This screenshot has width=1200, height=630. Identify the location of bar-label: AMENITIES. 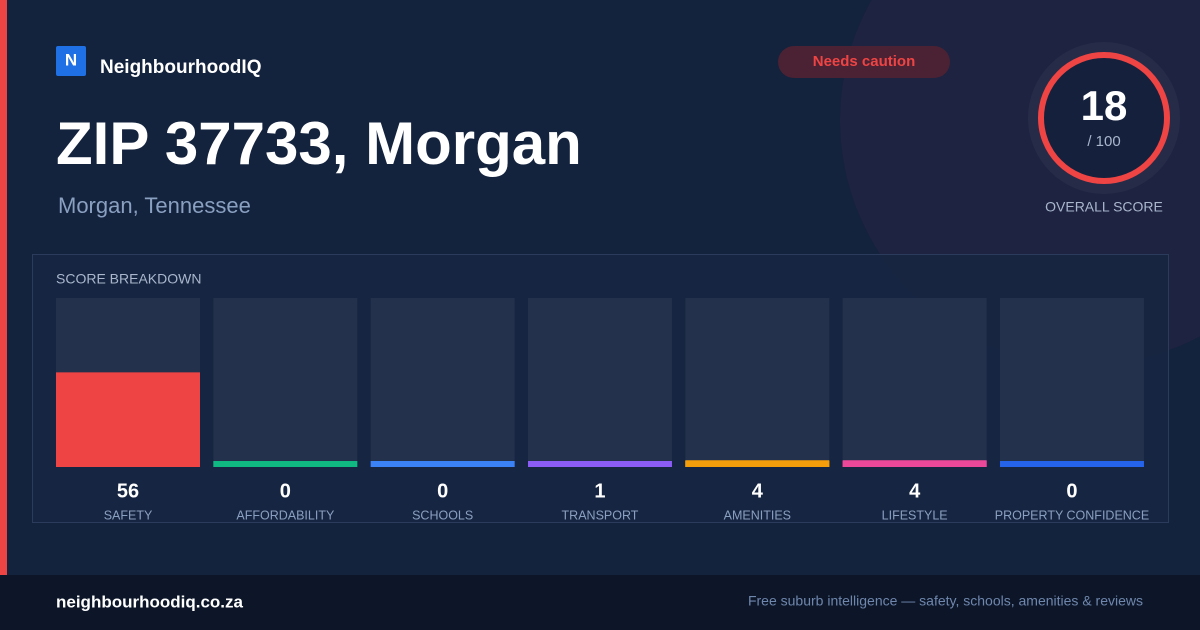
(757, 515).